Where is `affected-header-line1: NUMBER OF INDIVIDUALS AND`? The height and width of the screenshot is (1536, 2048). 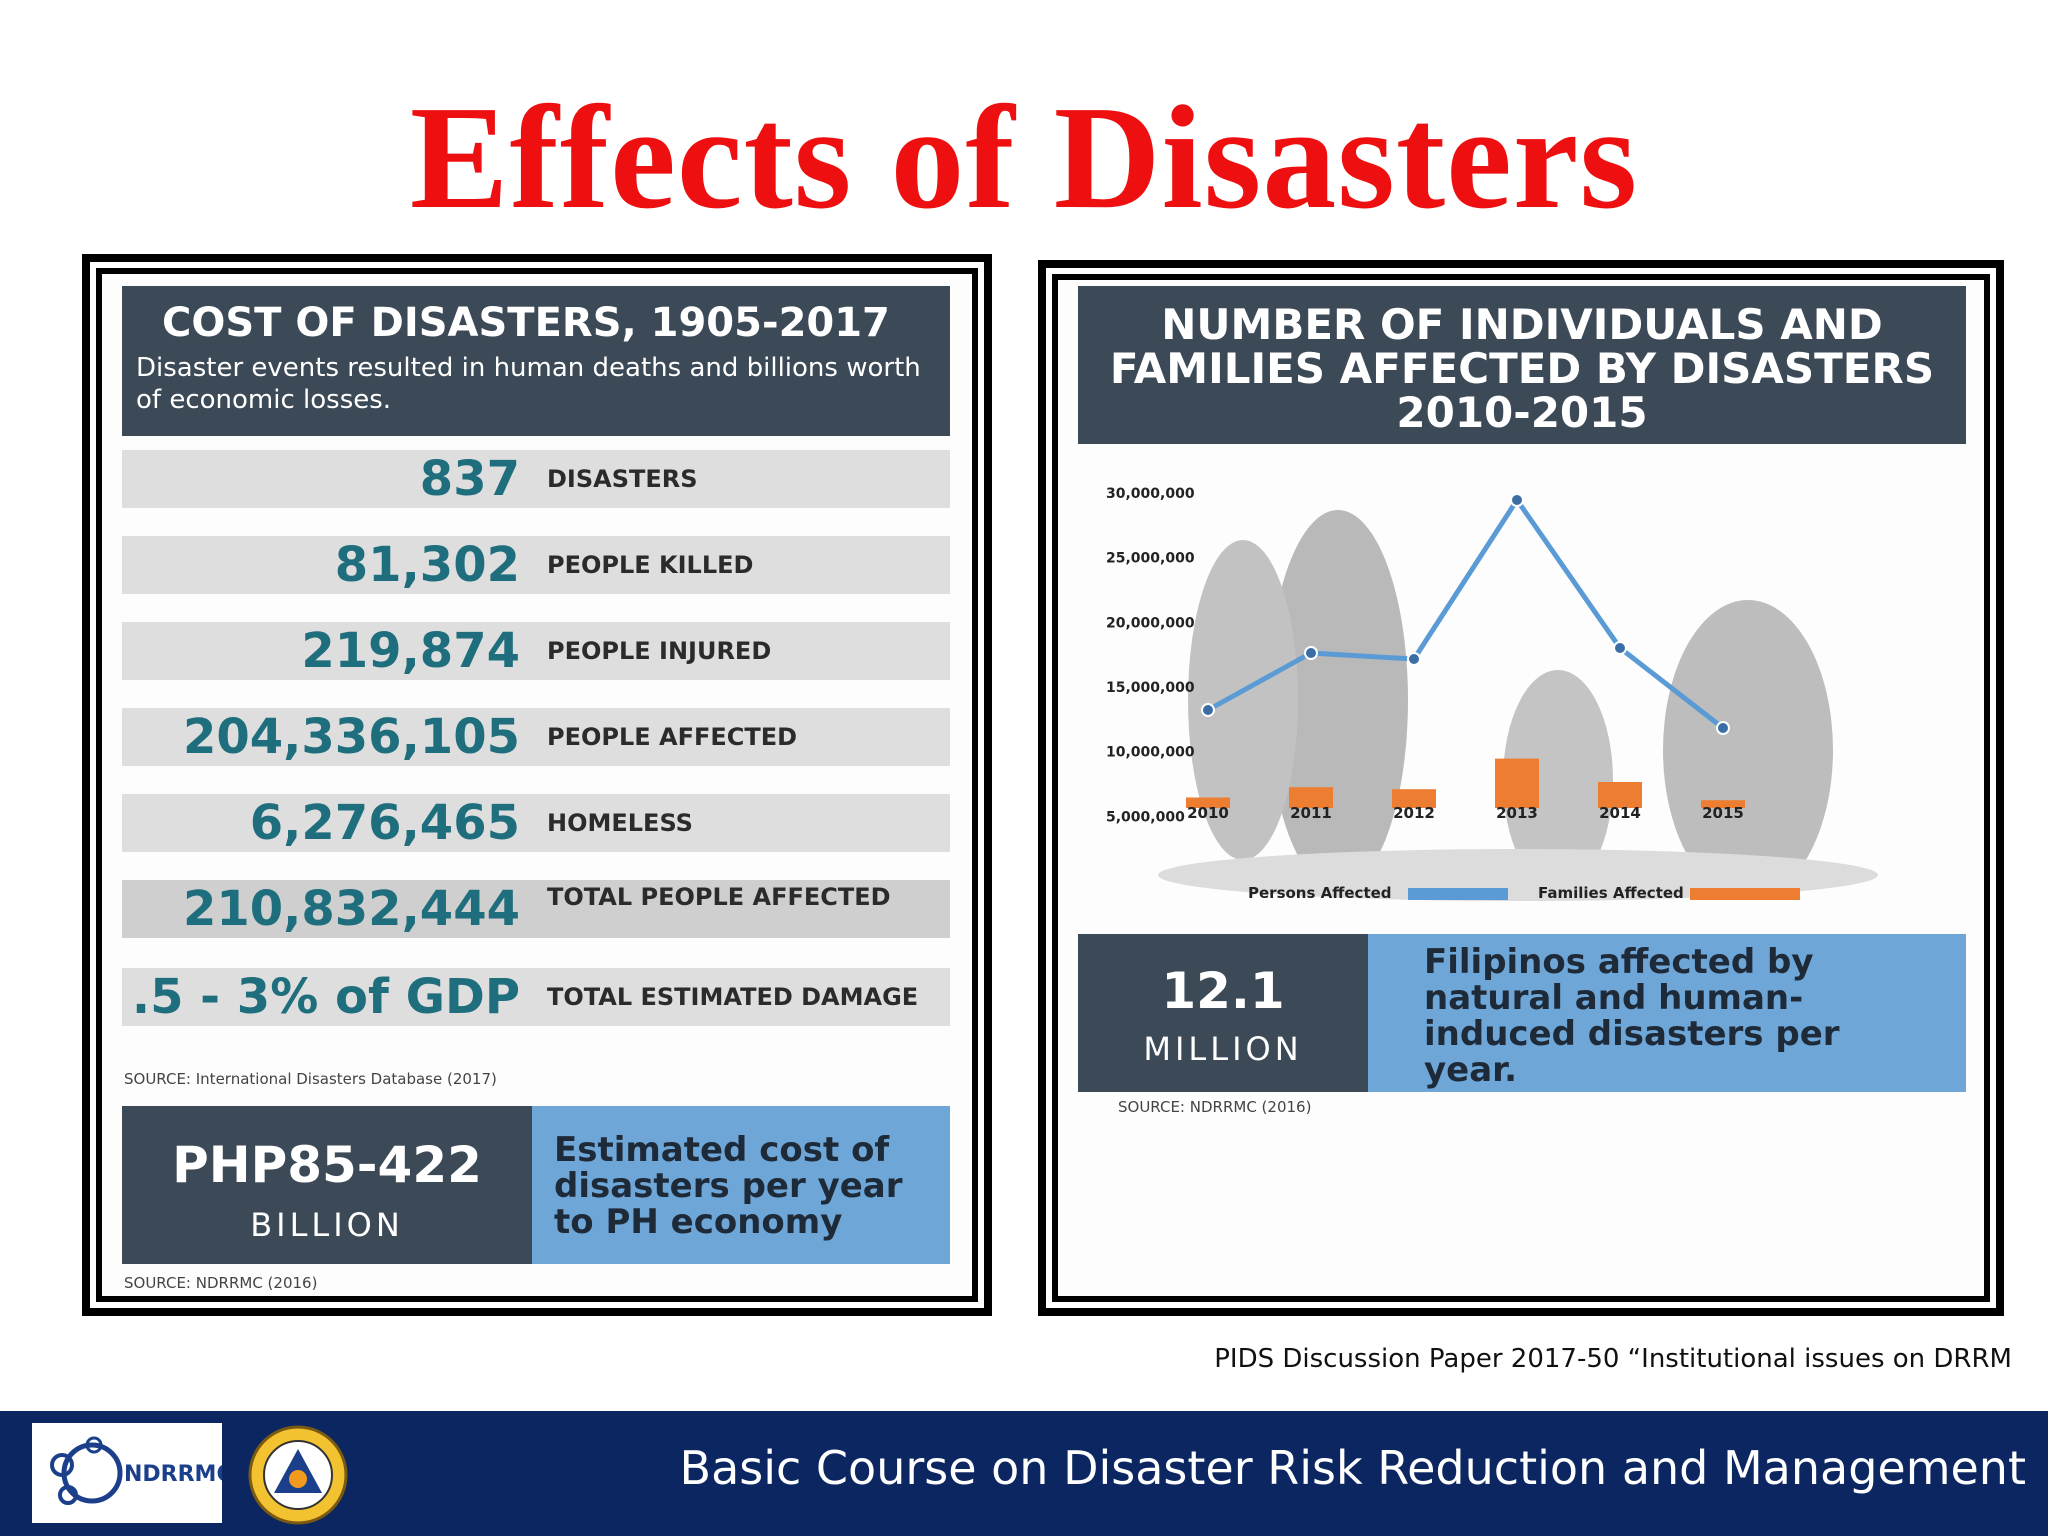
affected-header-line1: NUMBER OF INDIVIDUALS AND is located at coordinates (1522, 324).